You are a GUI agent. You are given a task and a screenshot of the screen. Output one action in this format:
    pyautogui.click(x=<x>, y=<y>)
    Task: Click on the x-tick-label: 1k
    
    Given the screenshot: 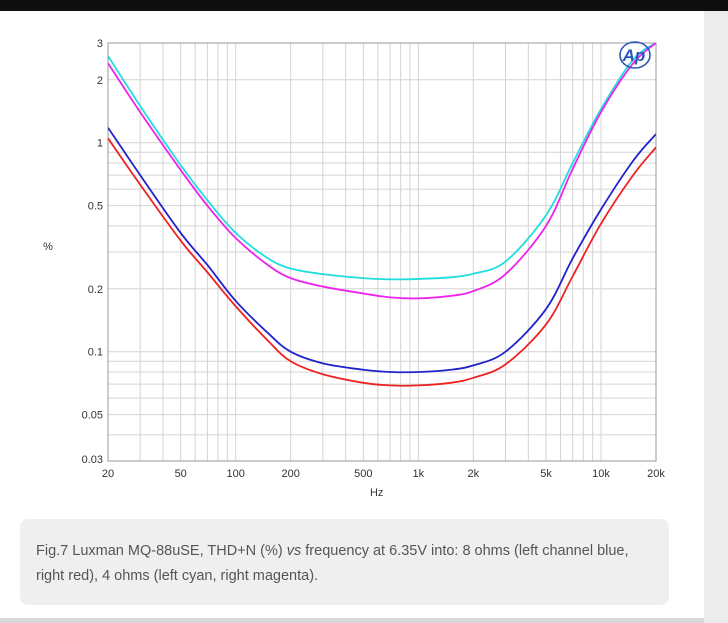 What is the action you would take?
    pyautogui.click(x=419, y=474)
    